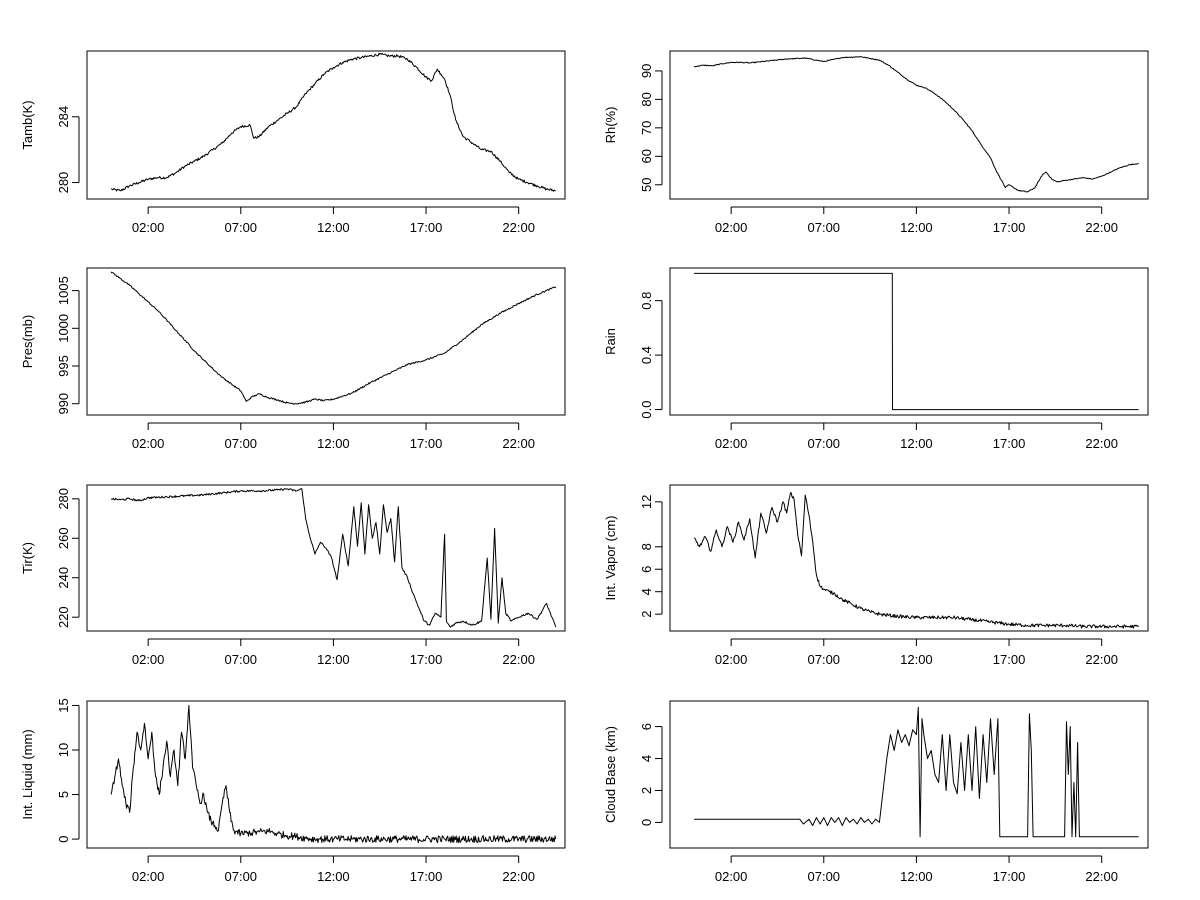 Image resolution: width=1200 pixels, height=900 pixels. I want to click on y-tick-label: 5, so click(63, 794).